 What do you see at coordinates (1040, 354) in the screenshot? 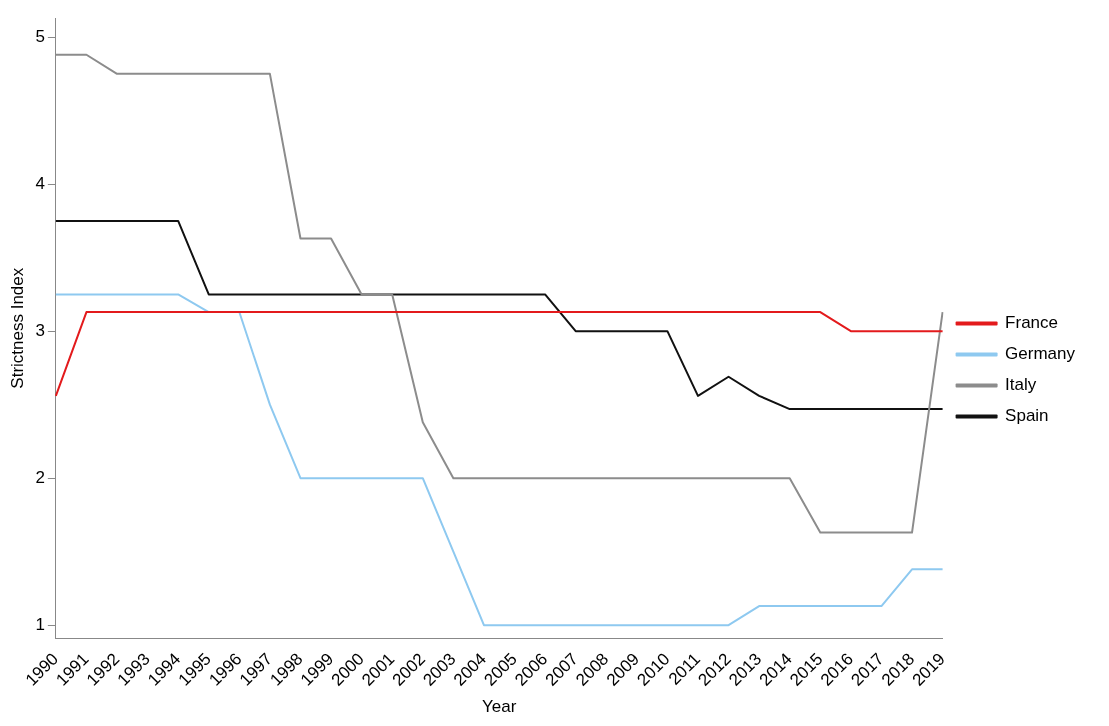
I see `legend-label: Germany` at bounding box center [1040, 354].